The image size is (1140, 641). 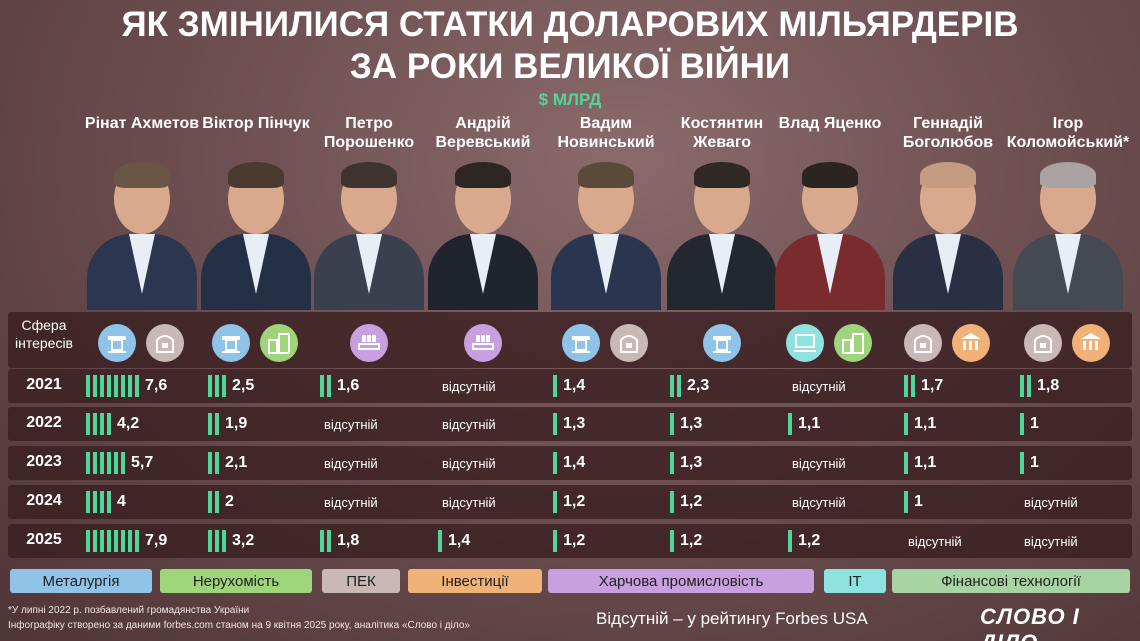 I want to click on year-label: 2025, so click(x=44, y=539).